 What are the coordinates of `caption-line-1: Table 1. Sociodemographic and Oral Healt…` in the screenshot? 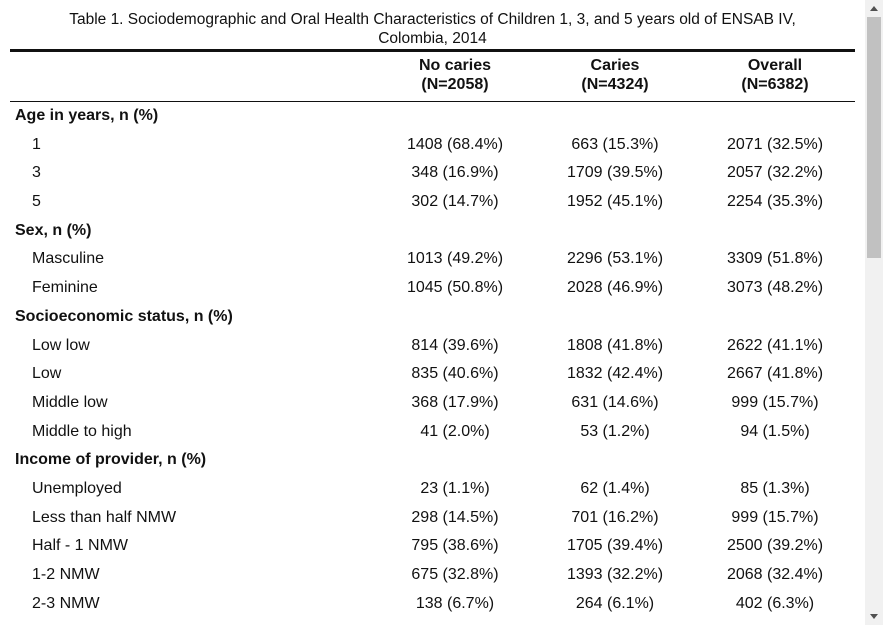 It's located at (432, 19).